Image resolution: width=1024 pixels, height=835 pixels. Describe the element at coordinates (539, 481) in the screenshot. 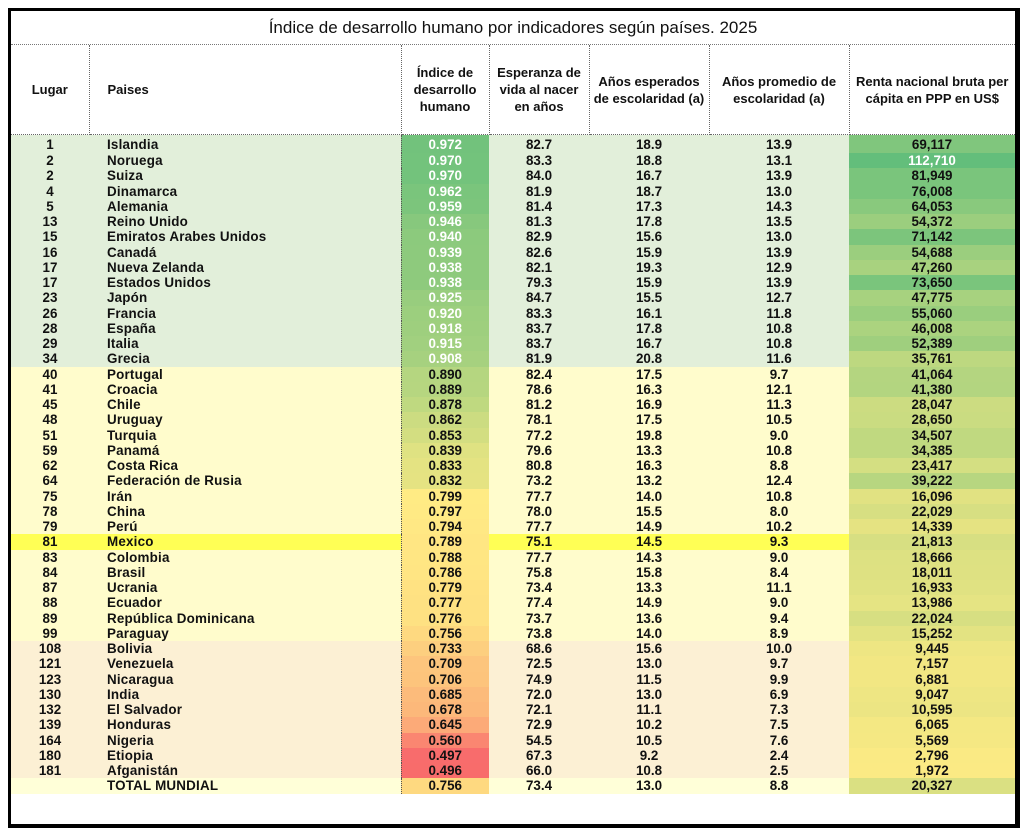

I see `cell-esperanza: 73.2` at that location.